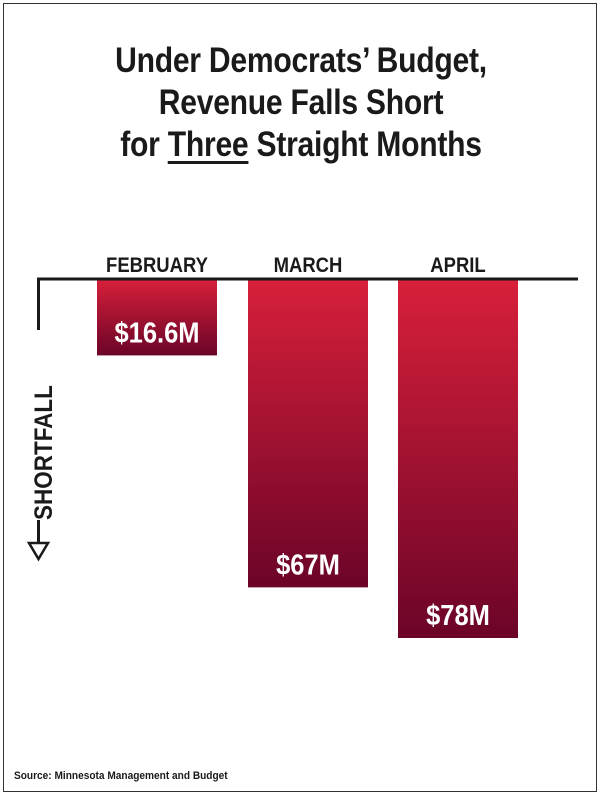 This screenshot has height=797, width=602. Describe the element at coordinates (458, 458) in the screenshot. I see `bar-april` at that location.